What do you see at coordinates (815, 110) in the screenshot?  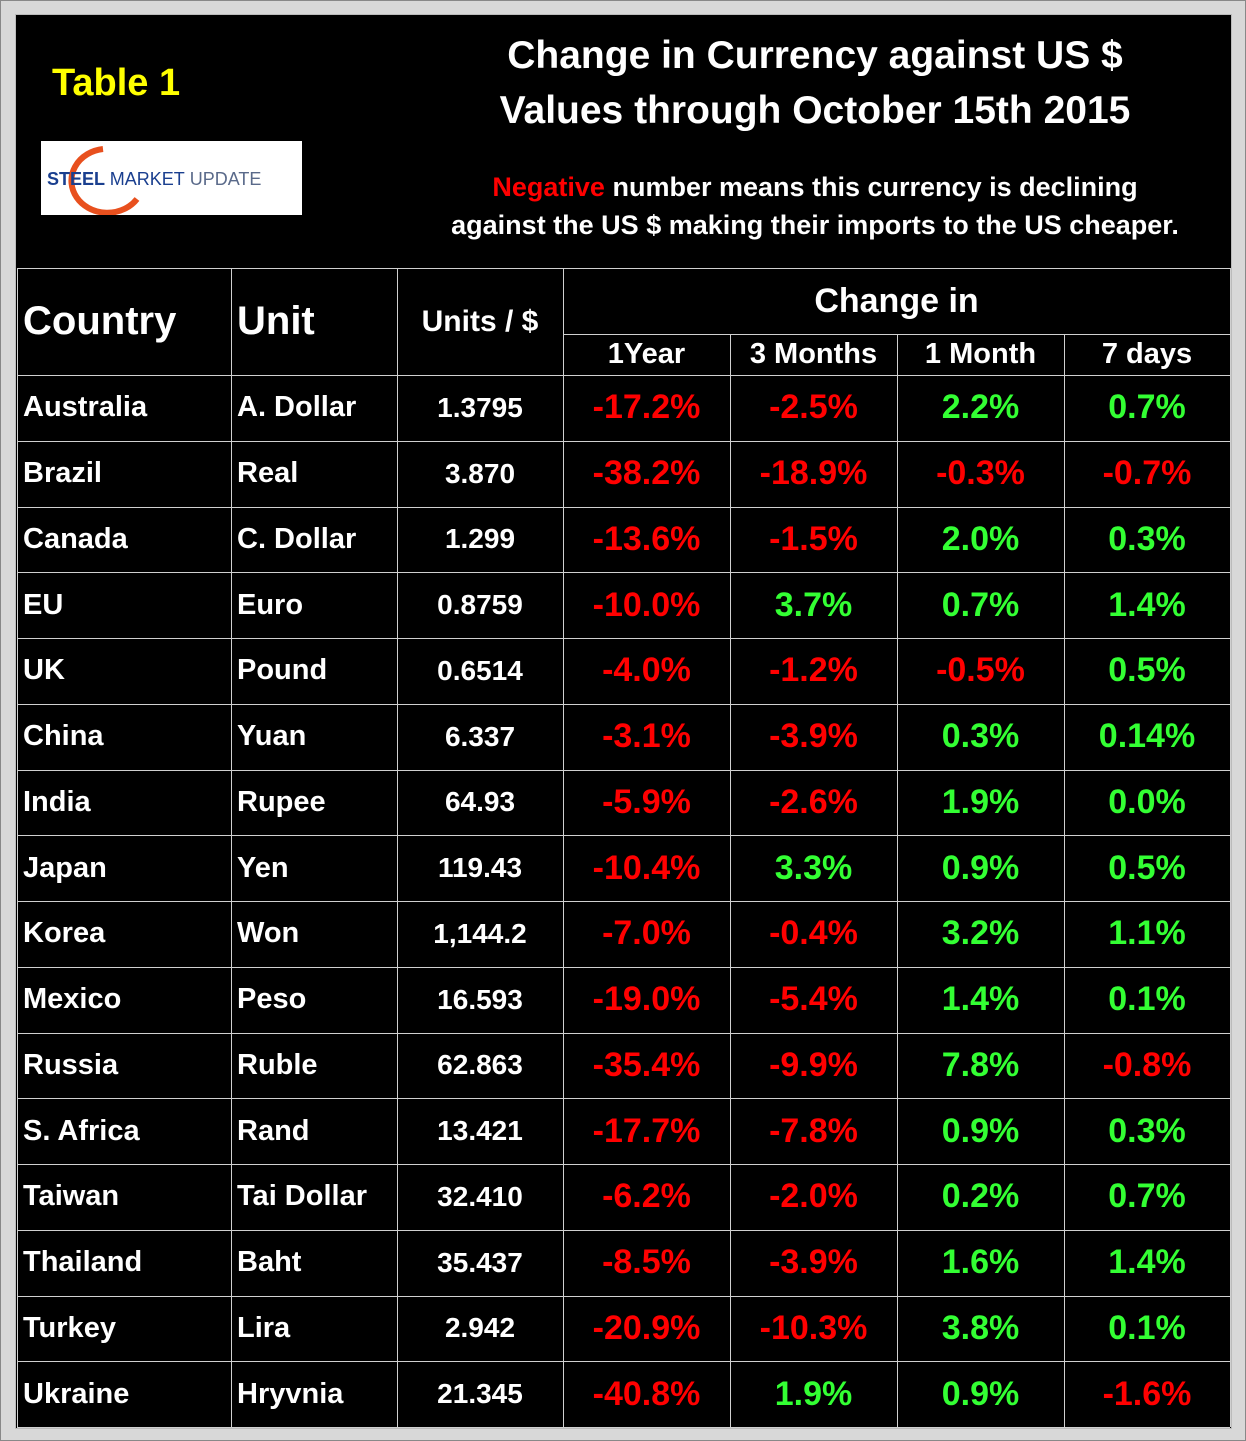 I see `title-line: Values through October 15th 2015` at bounding box center [815, 110].